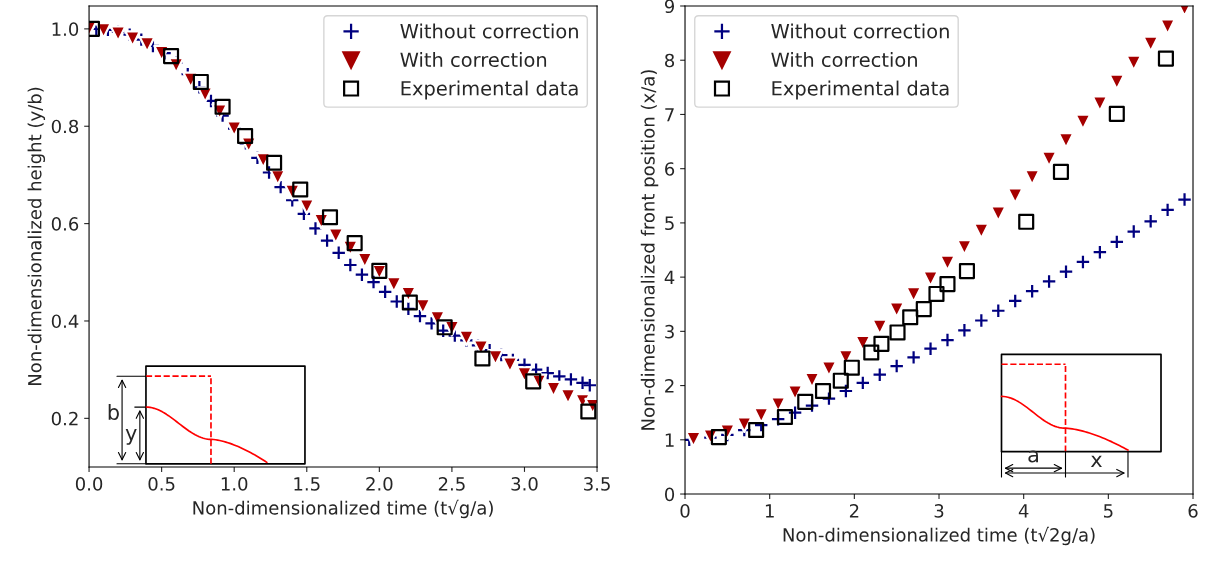 The width and height of the screenshot is (1215, 577). What do you see at coordinates (65, 224) in the screenshot?
I see `y-tick-label: 0.6` at bounding box center [65, 224].